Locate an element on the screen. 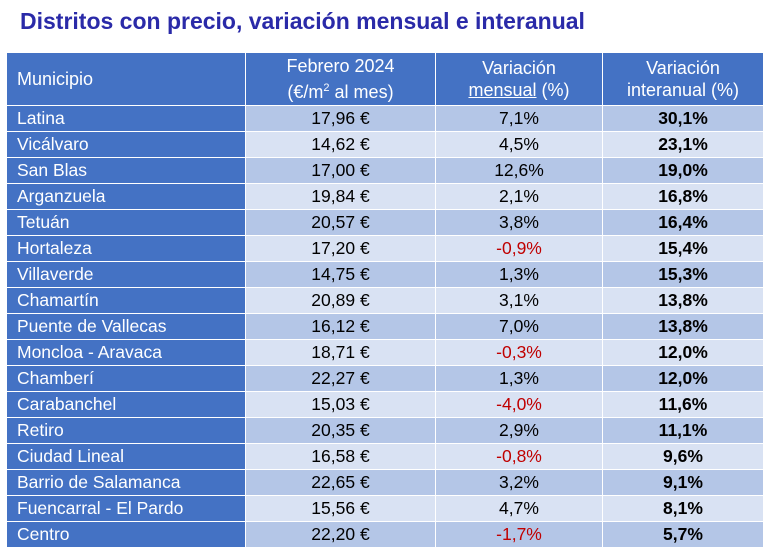 The width and height of the screenshot is (768, 555). header-interanual-line1: Variación is located at coordinates (683, 68).